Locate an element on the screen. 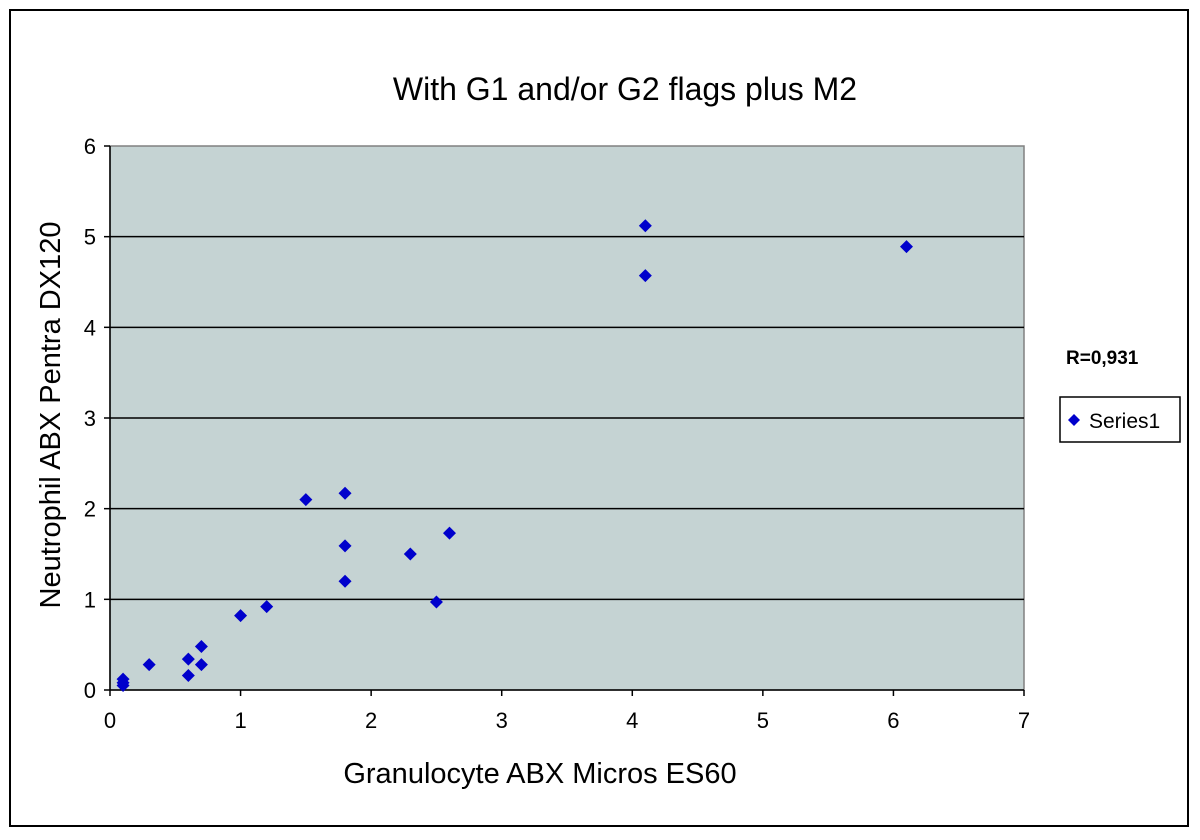  y-tick-label: 1 is located at coordinates (90, 599).